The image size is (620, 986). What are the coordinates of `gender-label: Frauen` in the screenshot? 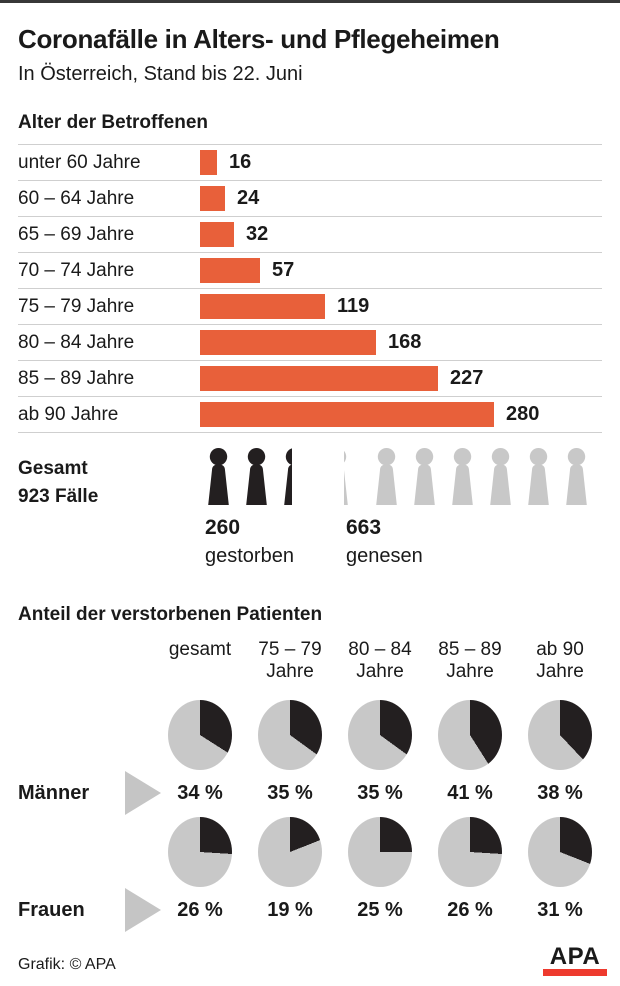 It's located at (51, 909).